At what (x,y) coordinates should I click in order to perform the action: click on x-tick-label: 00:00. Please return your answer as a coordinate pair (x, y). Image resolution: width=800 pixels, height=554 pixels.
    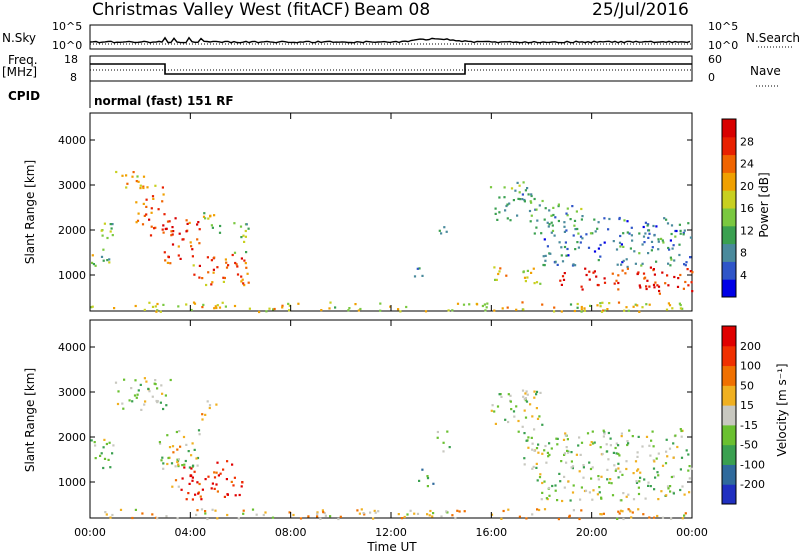
    Looking at the image, I should click on (90, 532).